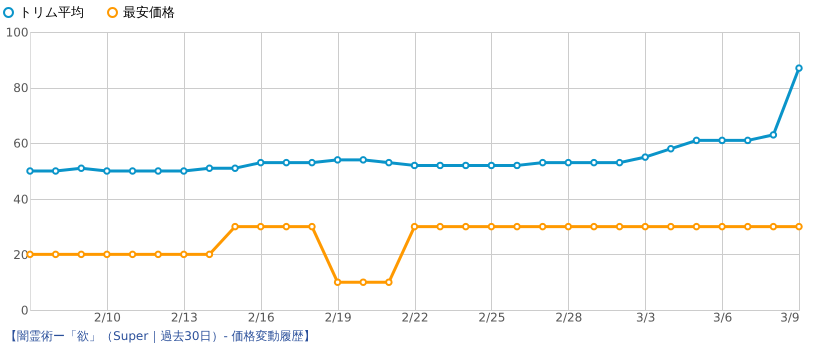  I want to click on x-tick-label: 3/9, so click(790, 317).